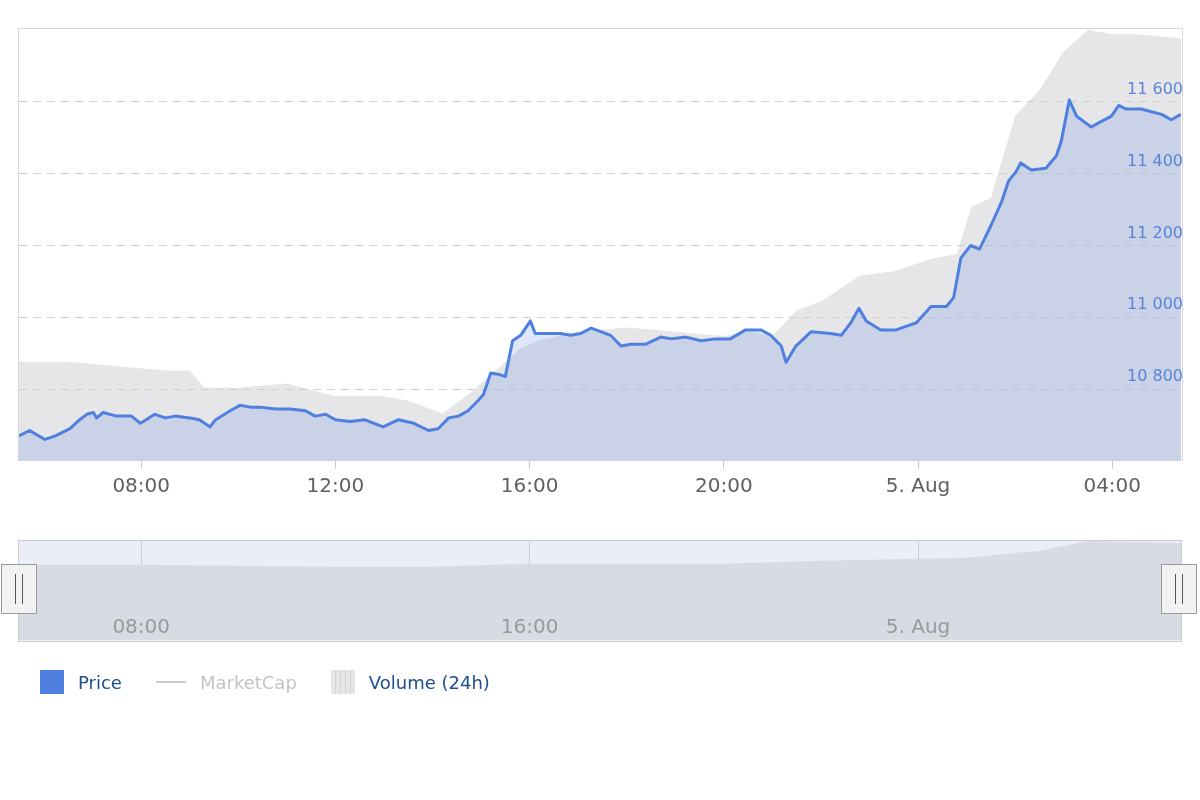 This screenshot has width=1200, height=800. Describe the element at coordinates (1155, 376) in the screenshot. I see `y-tick-label: 10 800` at that location.